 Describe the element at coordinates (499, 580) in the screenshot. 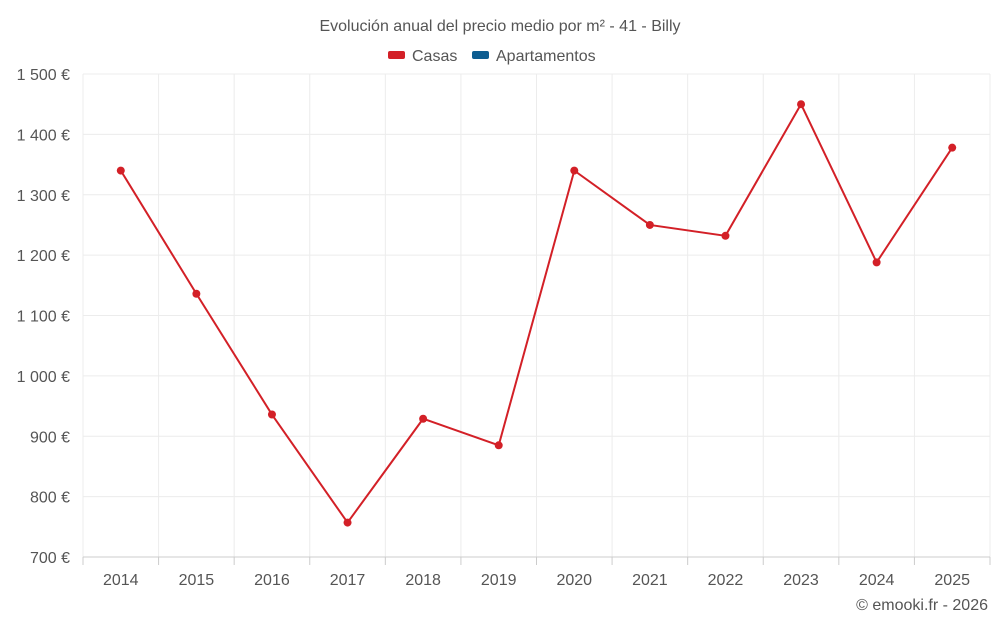

I see `x-tick-label: 2019` at that location.